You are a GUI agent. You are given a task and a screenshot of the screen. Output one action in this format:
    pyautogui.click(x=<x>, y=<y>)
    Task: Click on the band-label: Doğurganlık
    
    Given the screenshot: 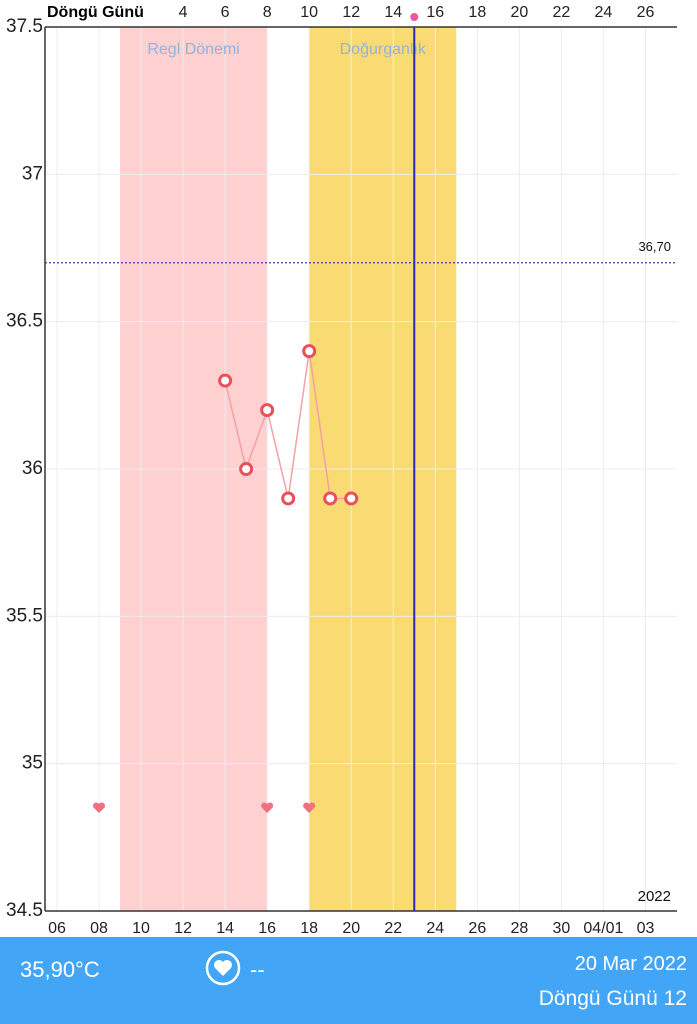 What is the action you would take?
    pyautogui.click(x=383, y=49)
    